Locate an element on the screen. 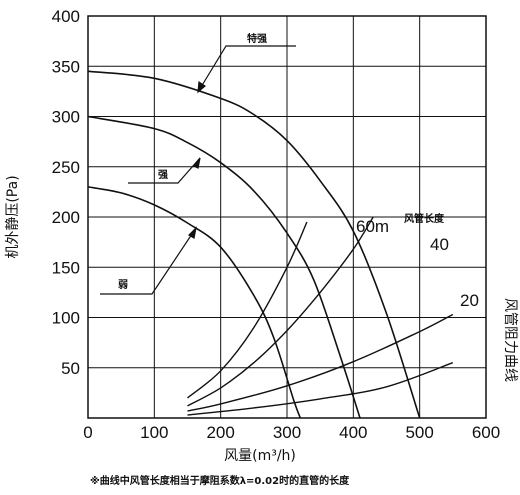 Image resolution: width=520 pixels, height=495 pixels. label-te-qiang: 特强 is located at coordinates (257, 38).